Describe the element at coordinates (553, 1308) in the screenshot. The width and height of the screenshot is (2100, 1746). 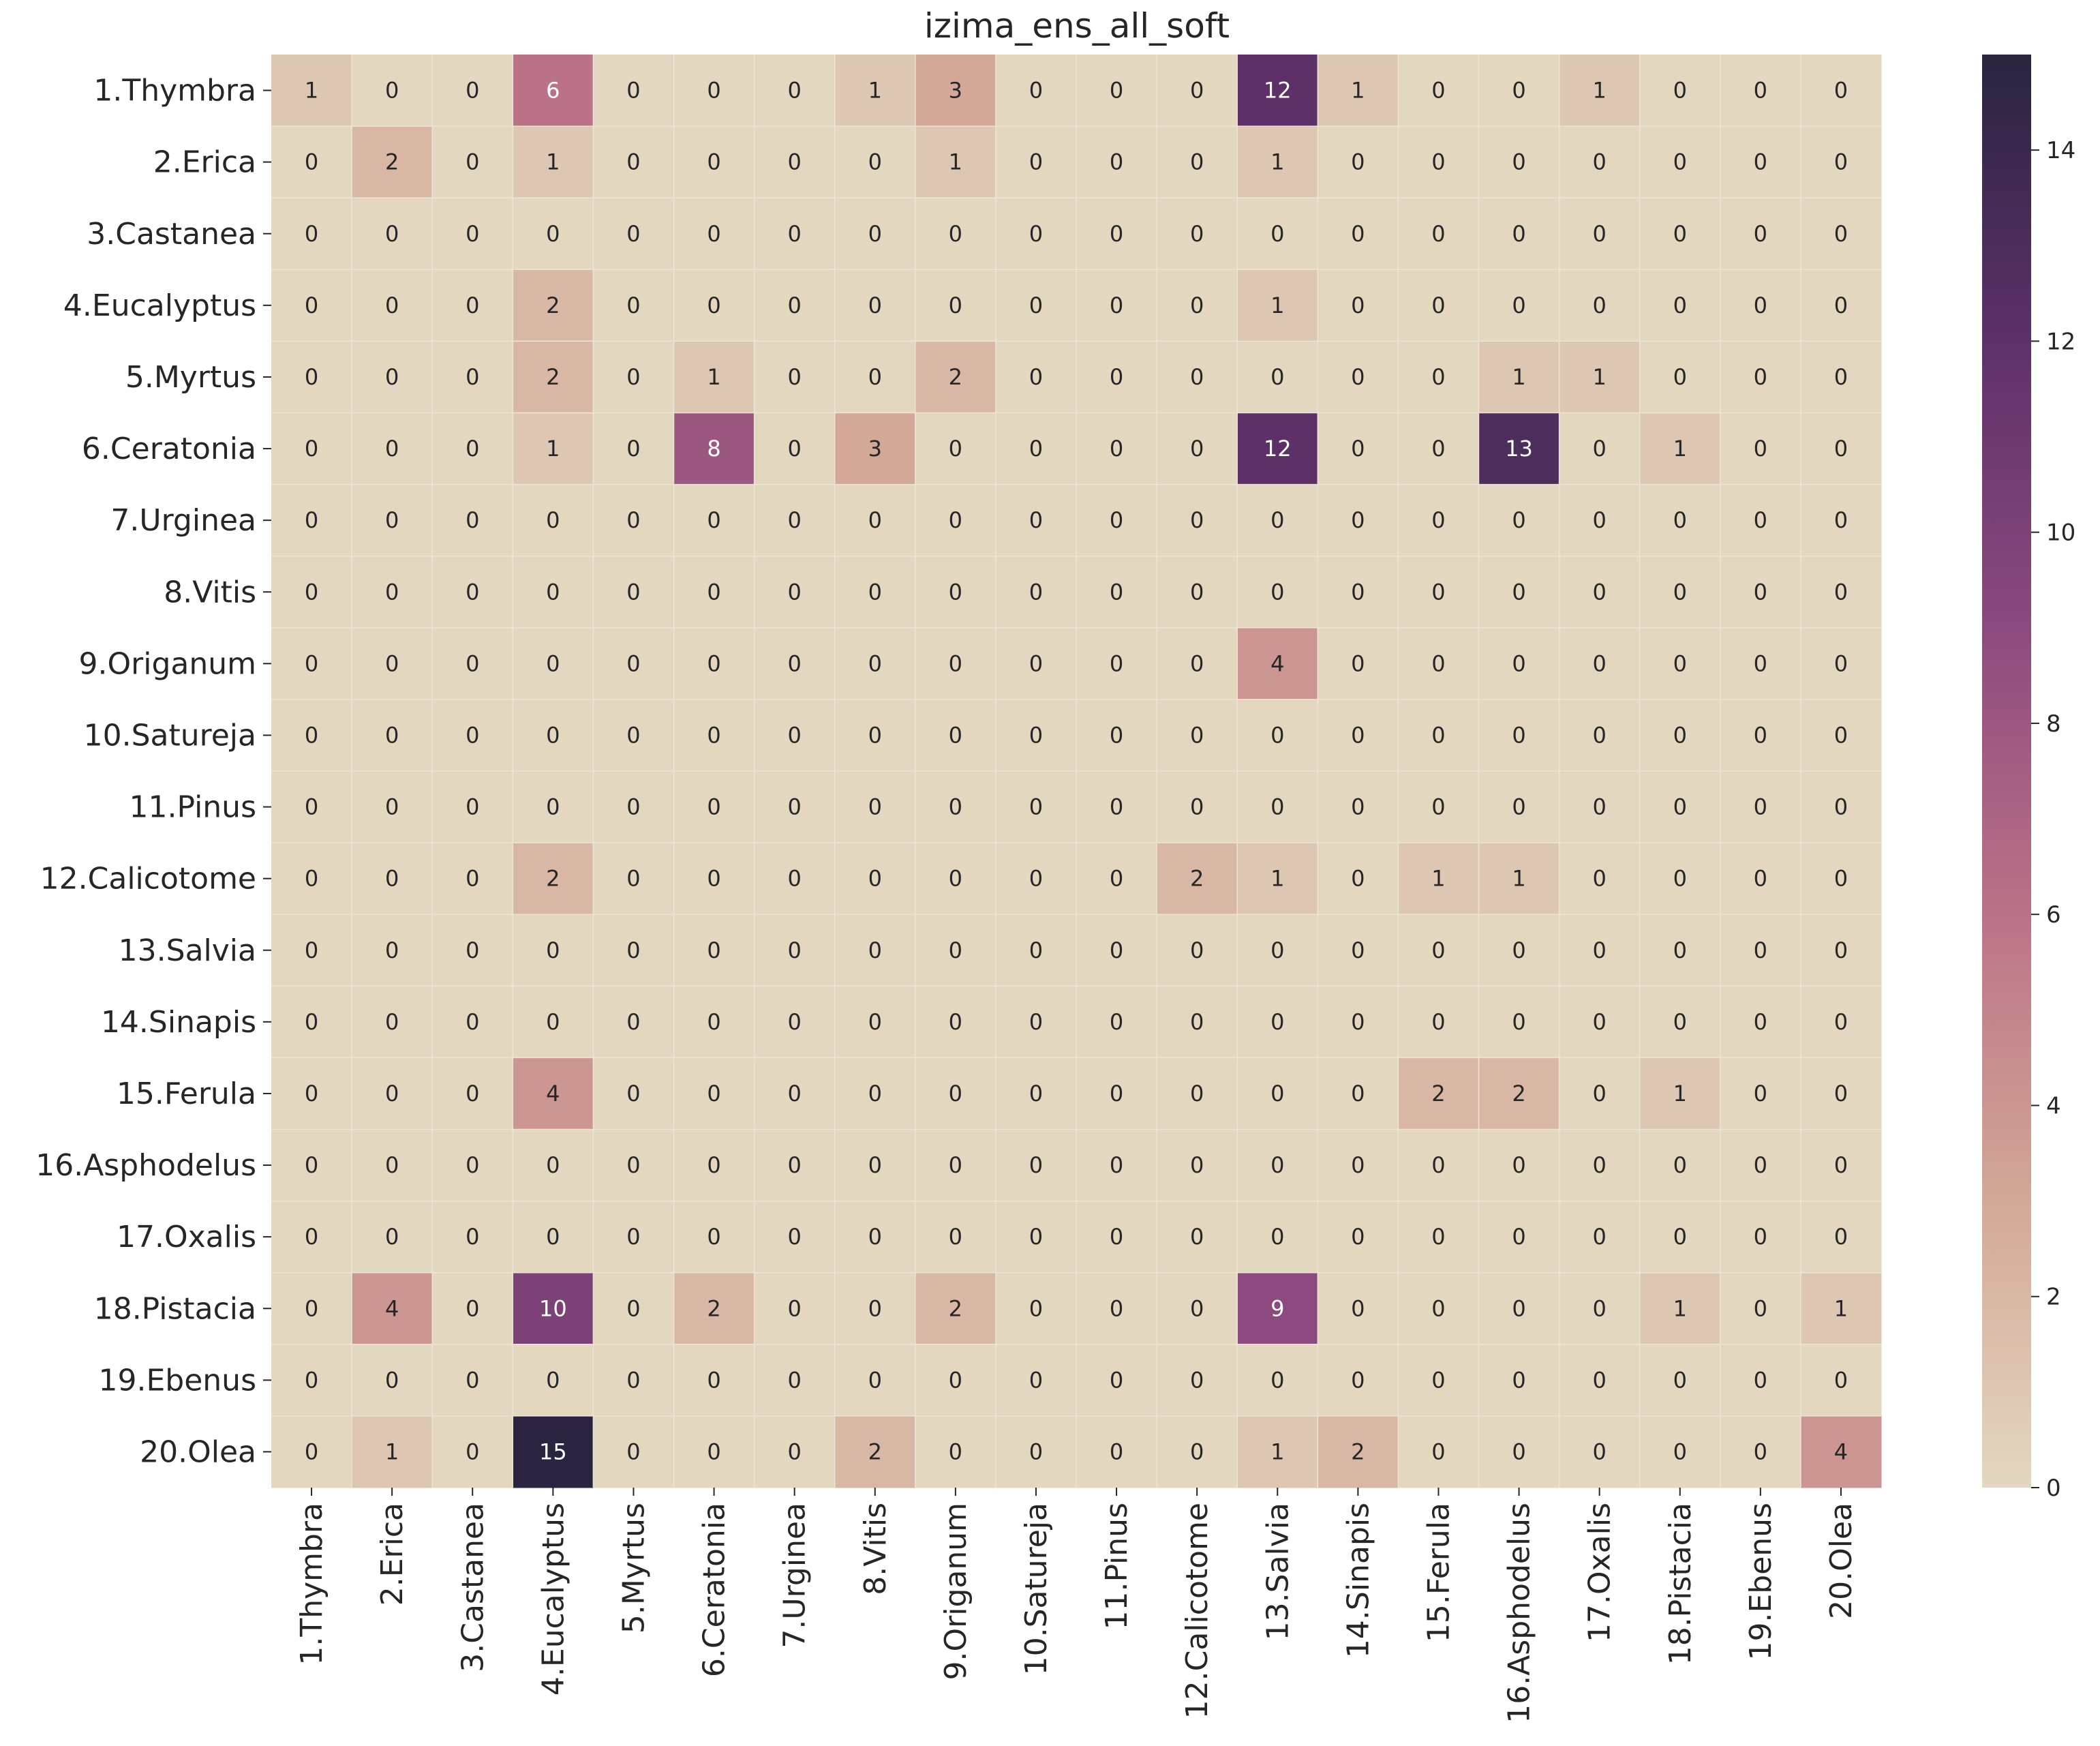
I see `cell-value-label: 10` at that location.